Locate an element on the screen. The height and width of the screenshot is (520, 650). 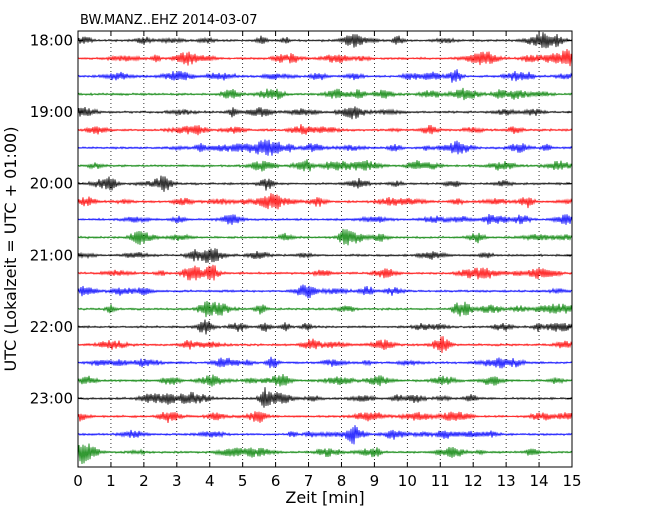
y-tick-label: 21:00 is located at coordinates (51, 255).